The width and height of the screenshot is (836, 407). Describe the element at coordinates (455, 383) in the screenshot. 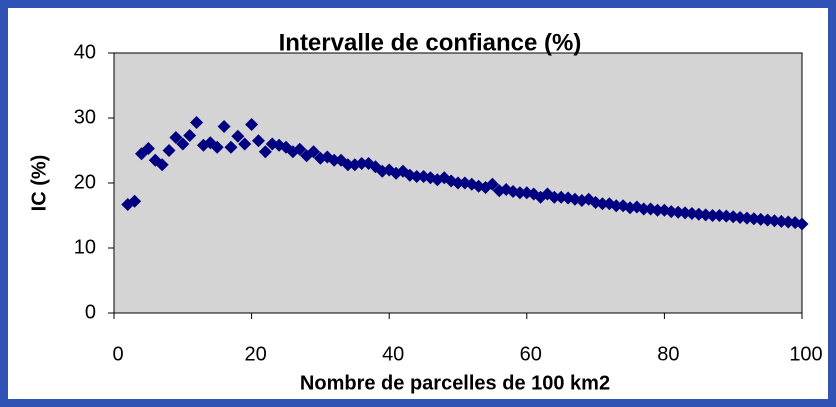

I see `x-axis-label: Nombre de parcelles de 100 km2` at that location.